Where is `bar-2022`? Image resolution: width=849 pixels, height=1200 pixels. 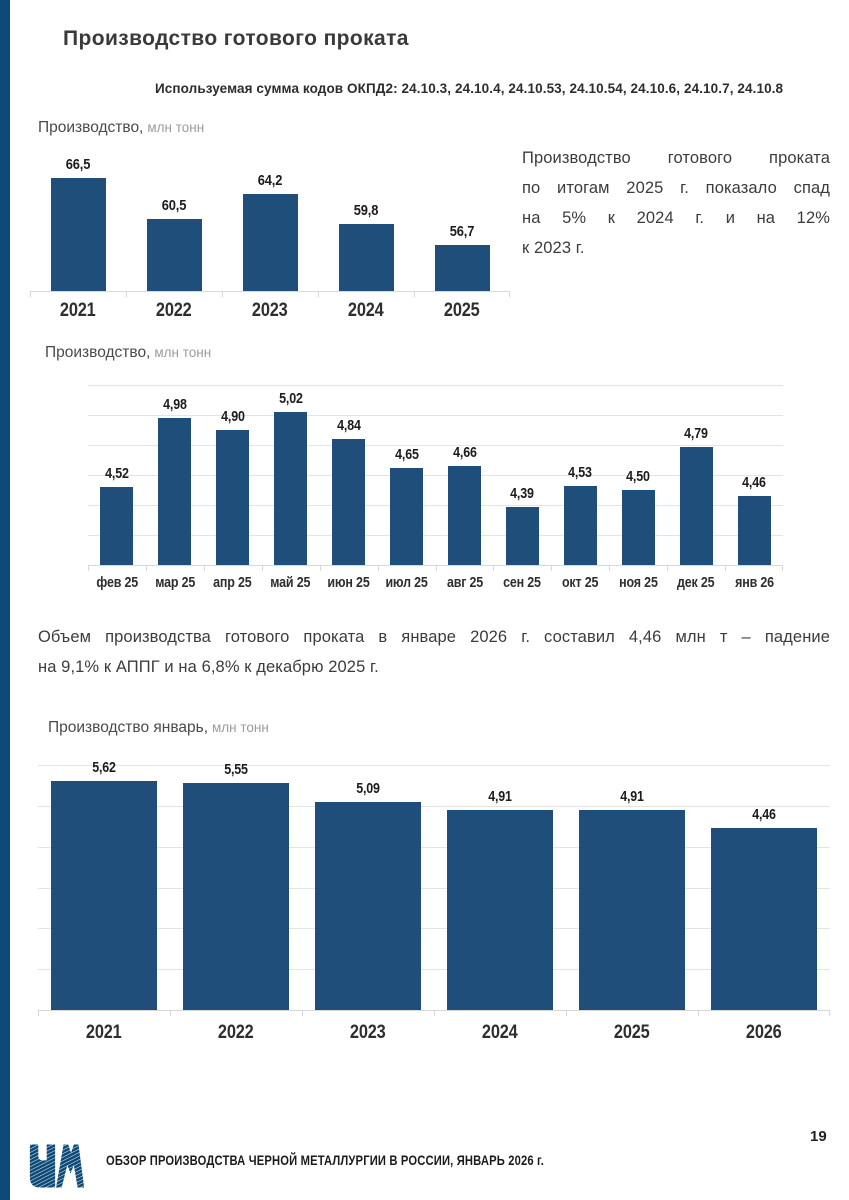 bar-2022 is located at coordinates (174, 255).